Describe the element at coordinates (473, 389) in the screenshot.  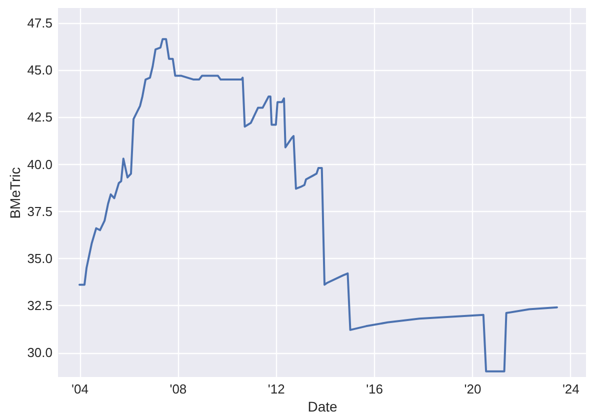
I see `x-tick-label: '20` at that location.